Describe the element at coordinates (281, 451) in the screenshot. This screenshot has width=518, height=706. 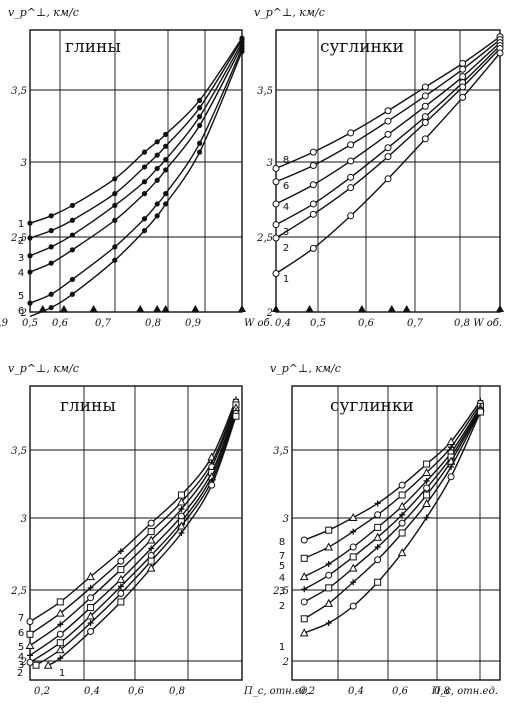
I see `y-tick-label: 3,5` at that location.